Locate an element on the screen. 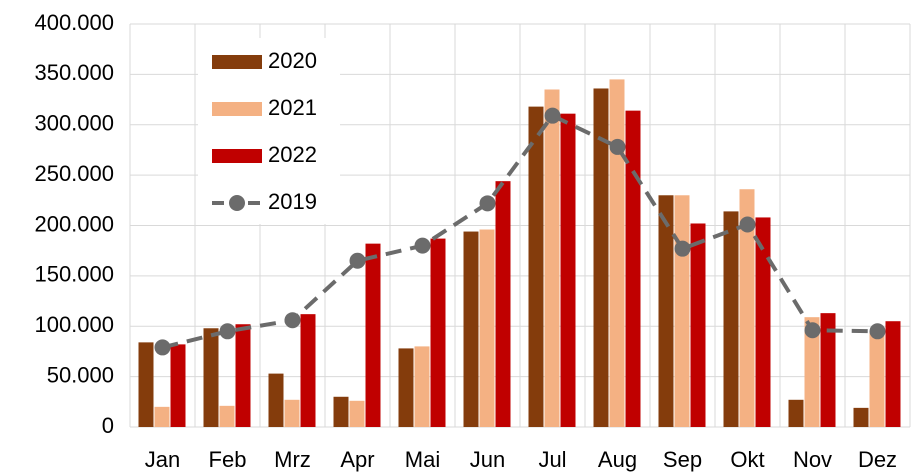 This screenshot has height=475, width=913. x-tick-label: Jul is located at coordinates (552, 459).